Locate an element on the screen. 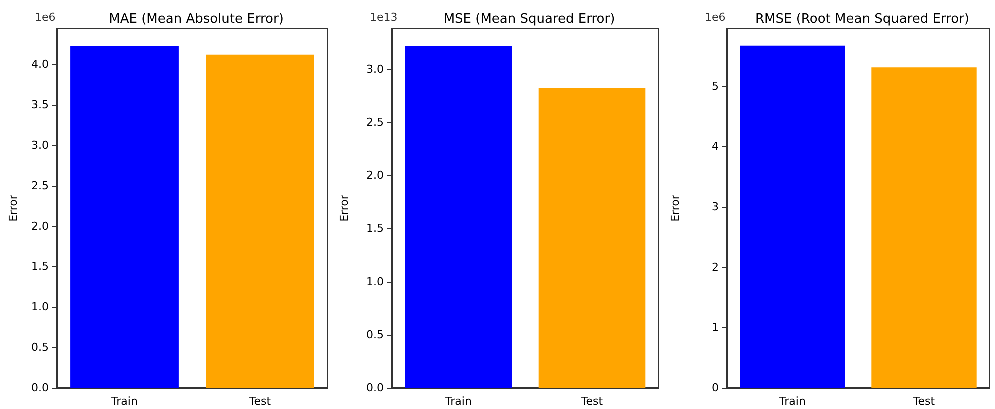 This screenshot has height=409, width=995. y-tick-label: 0 is located at coordinates (715, 388).